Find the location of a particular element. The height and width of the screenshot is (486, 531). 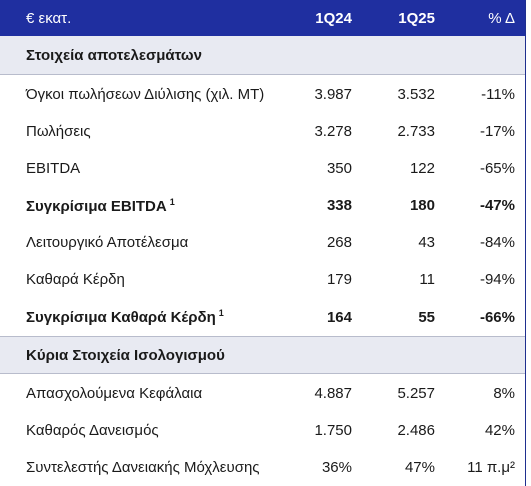

row-1q25: 180 is located at coordinates (422, 205).